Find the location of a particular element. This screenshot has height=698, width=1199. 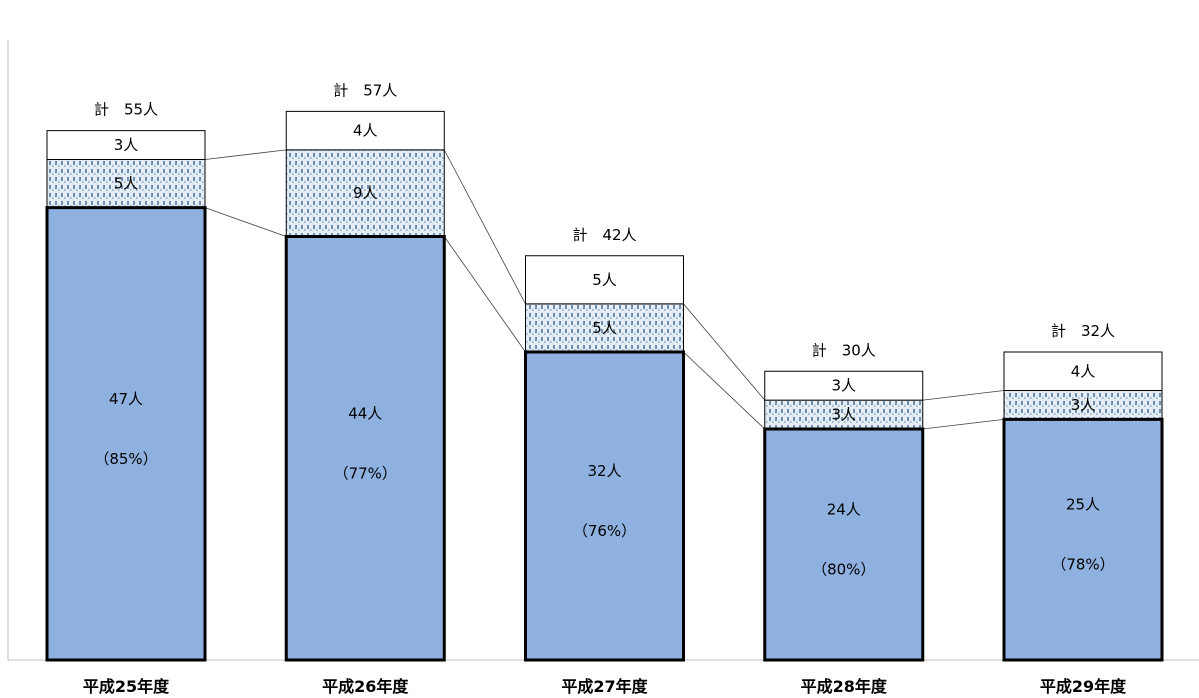

data-label-s2-c2: 5人 is located at coordinates (604, 280).